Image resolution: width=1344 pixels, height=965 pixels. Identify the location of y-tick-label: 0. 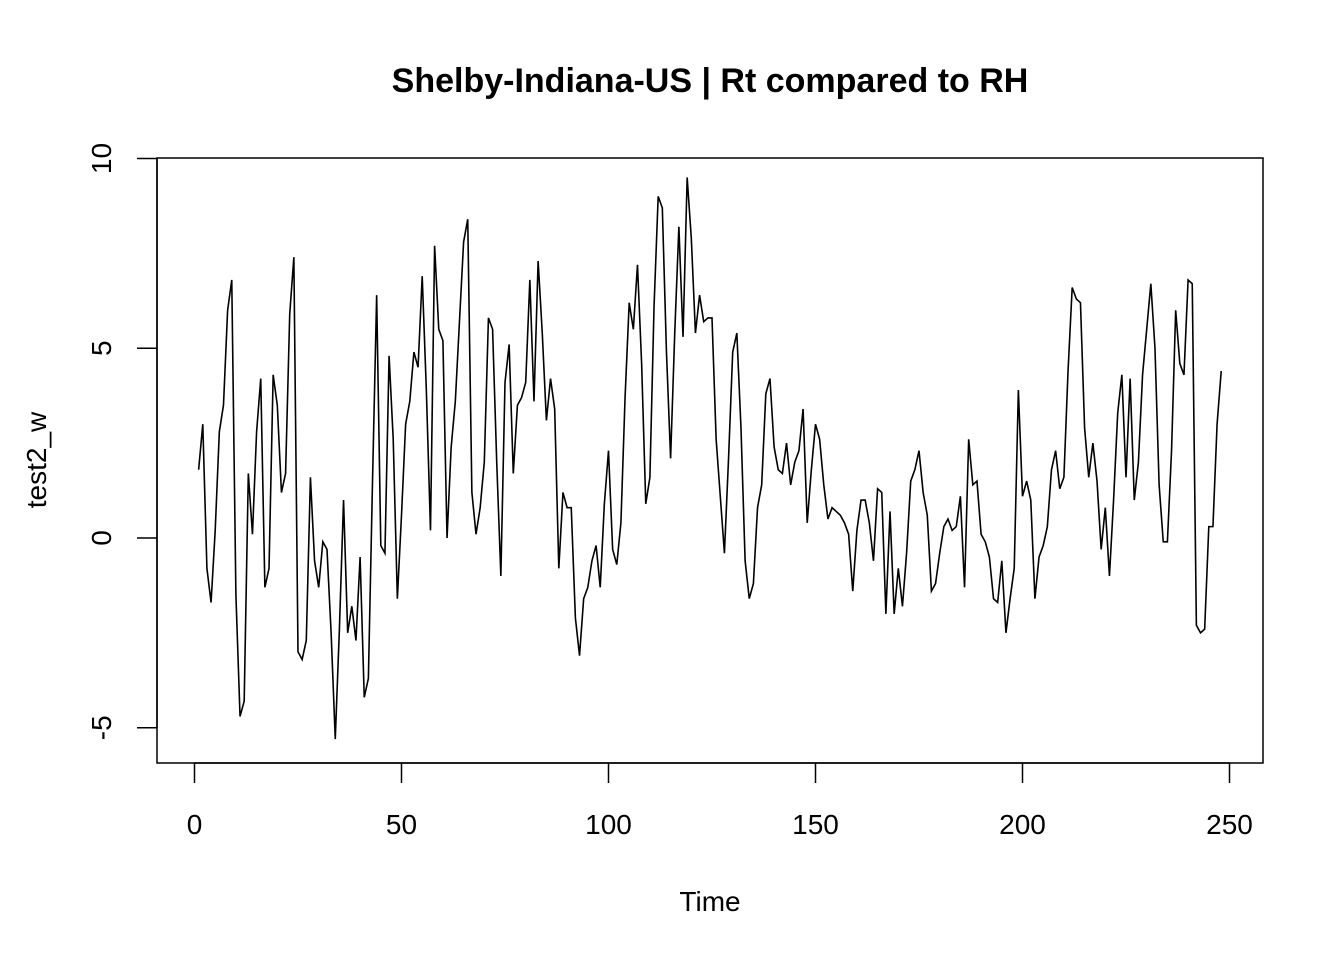
(101, 538).